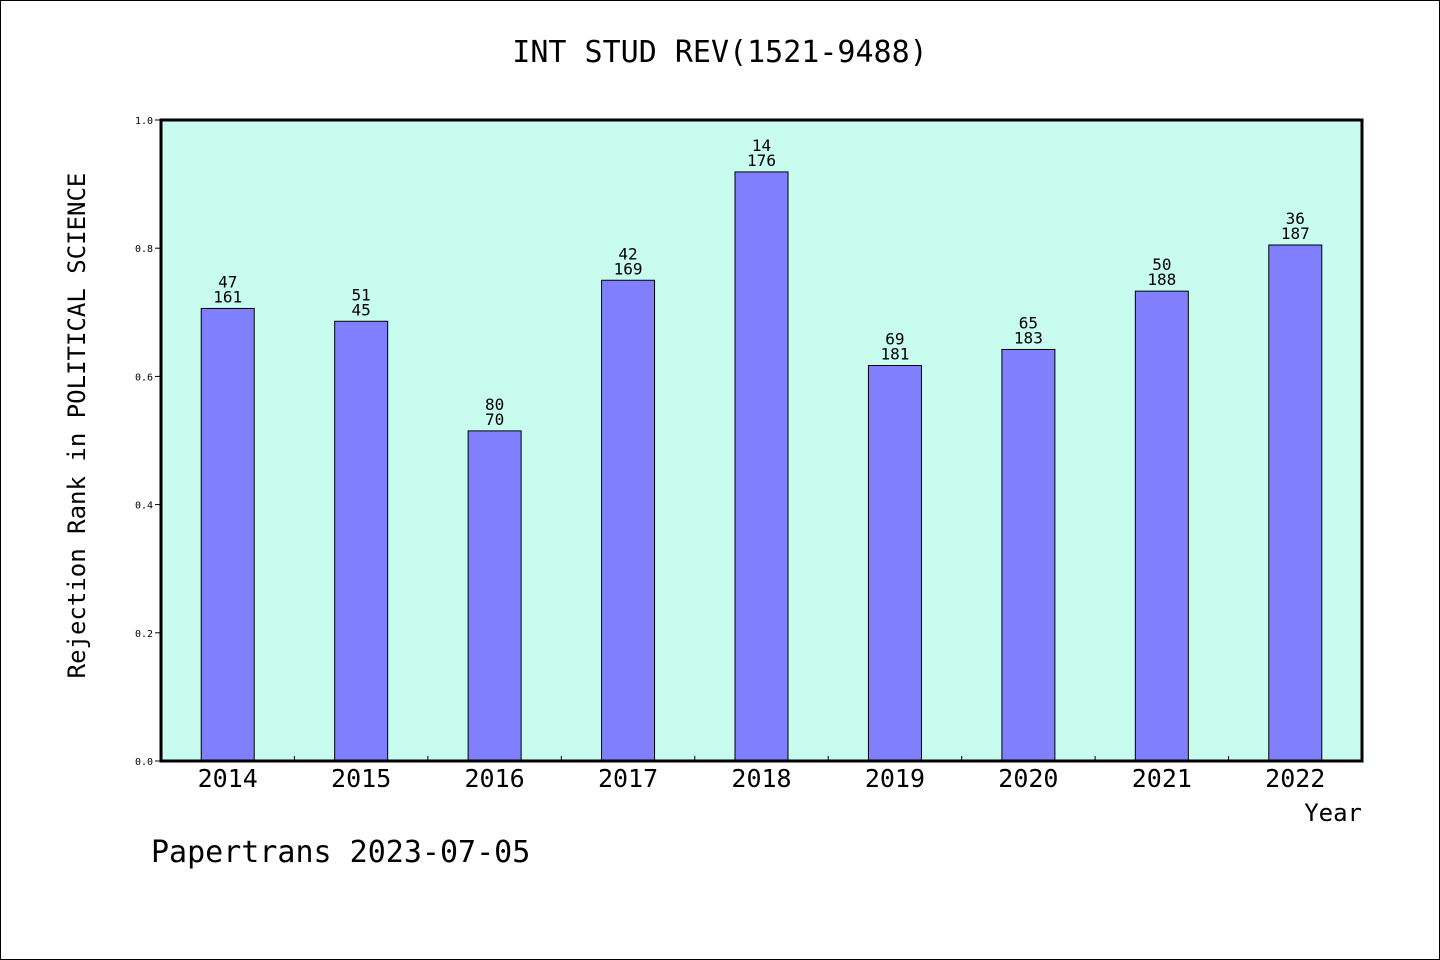  Describe the element at coordinates (495, 778) in the screenshot. I see `x-tick-label: 2016` at that location.